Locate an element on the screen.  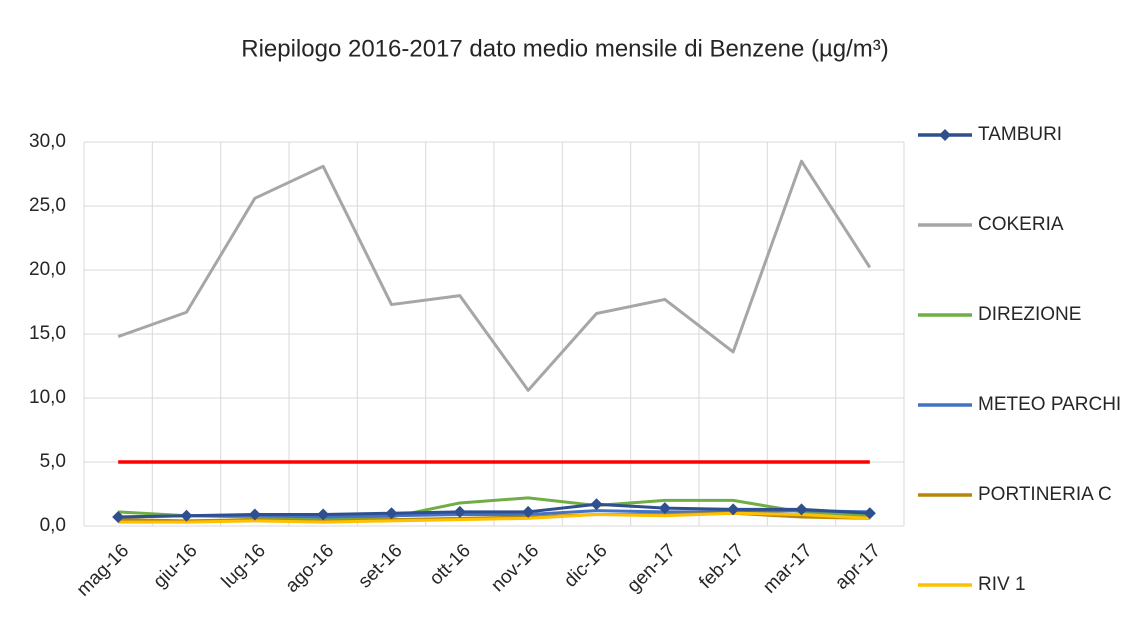
x-tick-label: nov-16 is located at coordinates (515, 568).